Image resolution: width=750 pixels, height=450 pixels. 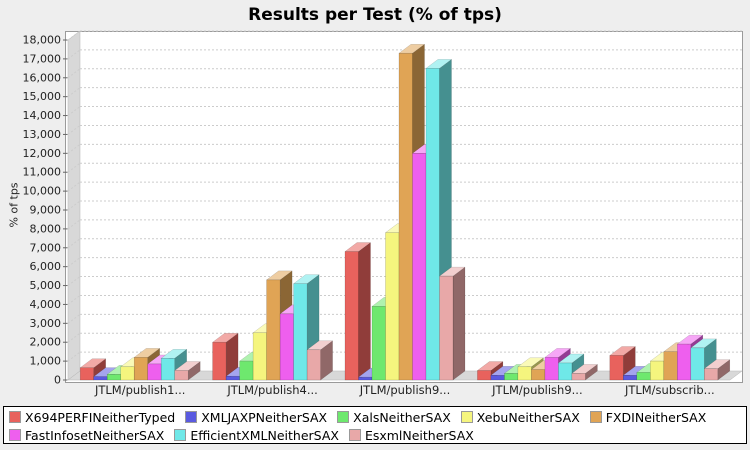 I want to click on legend-item-EfficientXMLNeitherSAX: EfficientXMLNeitherSAX, so click(x=256, y=435).